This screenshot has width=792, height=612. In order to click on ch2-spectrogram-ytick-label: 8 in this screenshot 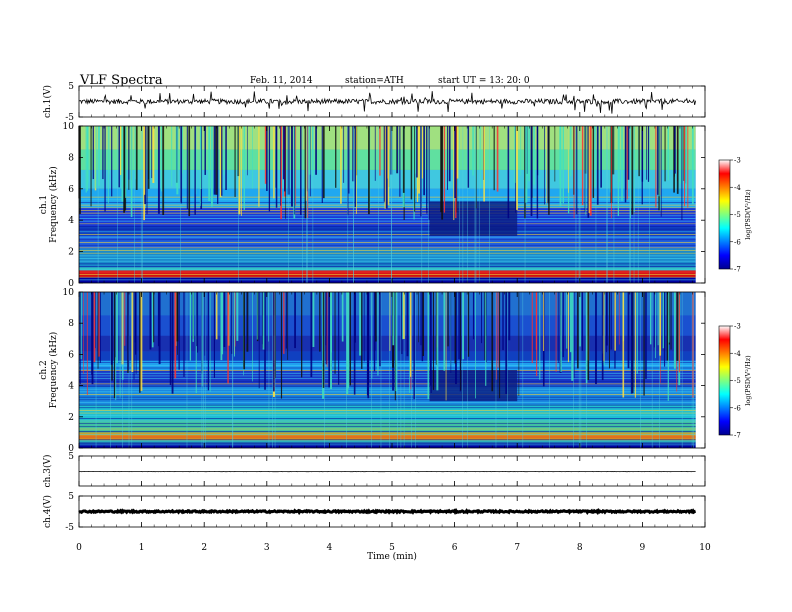, I will do `click(71, 324)`.